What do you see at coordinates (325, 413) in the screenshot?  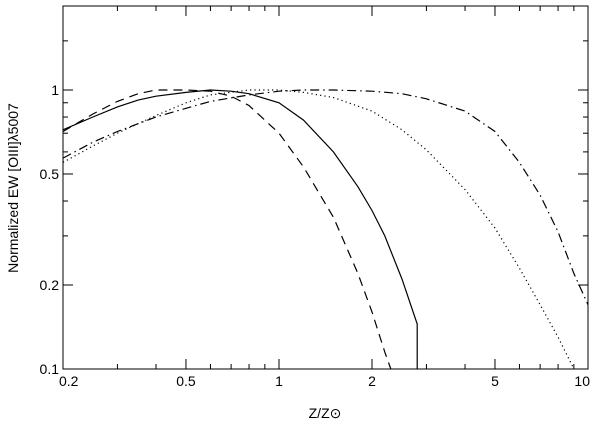 I see `x-axis-label: Z/Z⊙` at bounding box center [325, 413].